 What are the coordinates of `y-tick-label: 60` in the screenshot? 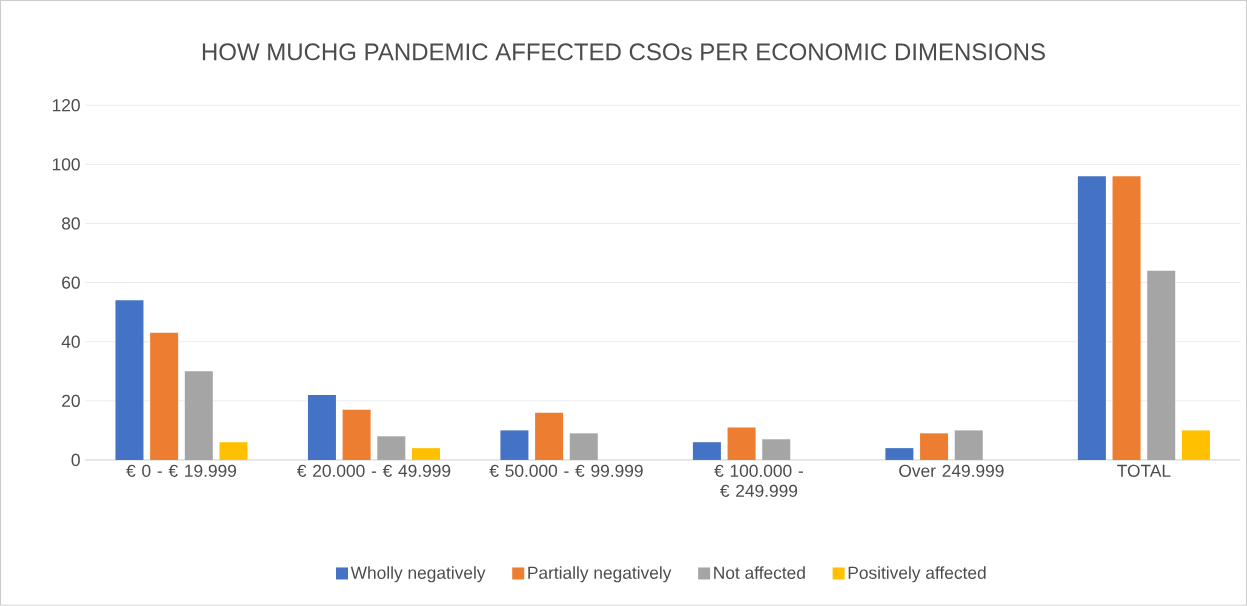 It's located at (71, 282).